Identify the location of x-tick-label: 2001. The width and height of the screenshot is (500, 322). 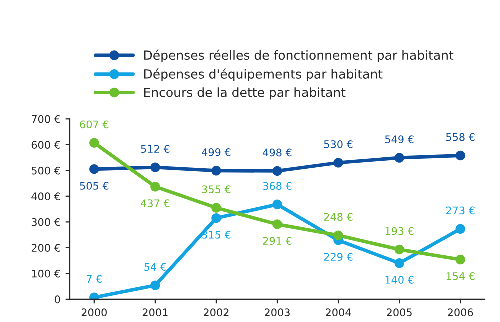
(155, 312).